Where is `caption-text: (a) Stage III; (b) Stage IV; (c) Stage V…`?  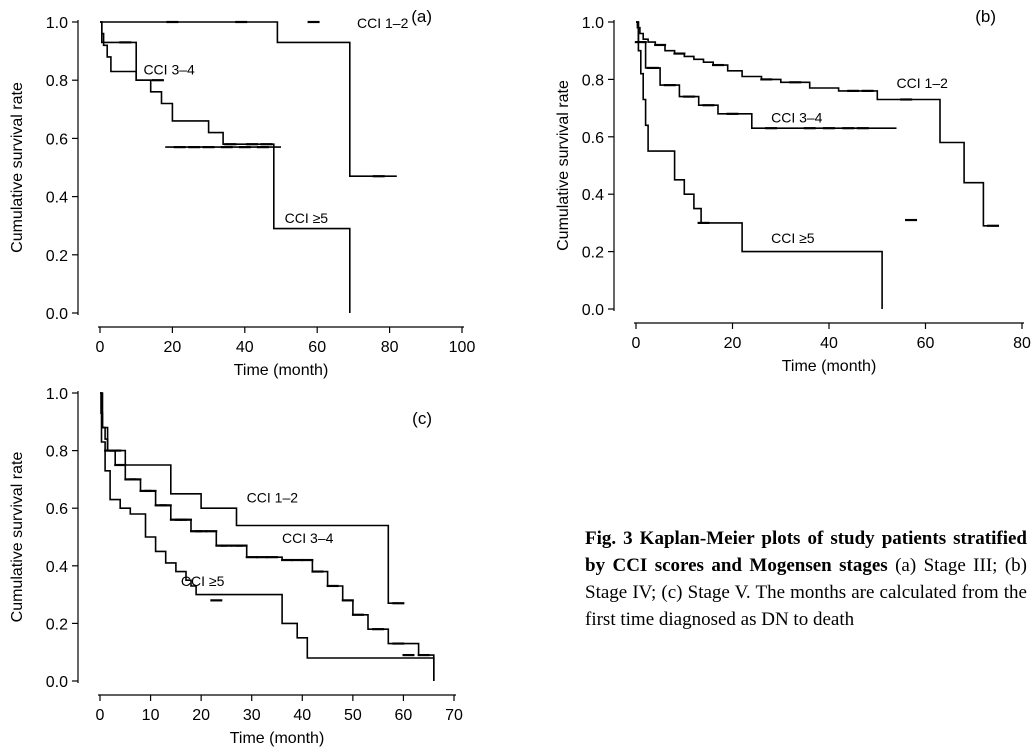
caption-text: (a) Stage III; (b) Stage IV; (c) Stage V… is located at coordinates (806, 592).